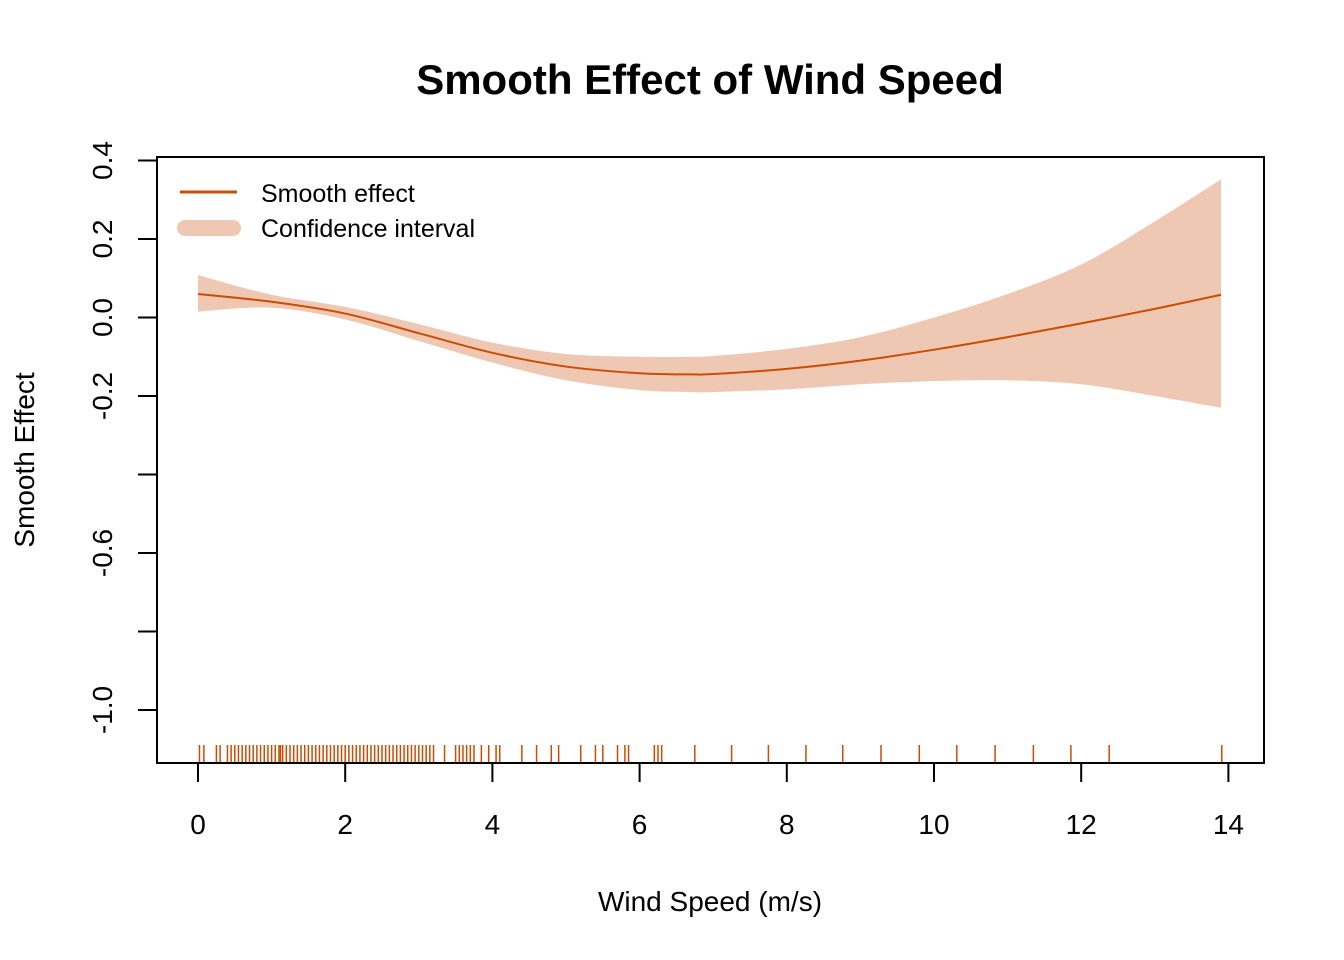  What do you see at coordinates (102, 710) in the screenshot?
I see `y-tick-label: -1.0` at bounding box center [102, 710].